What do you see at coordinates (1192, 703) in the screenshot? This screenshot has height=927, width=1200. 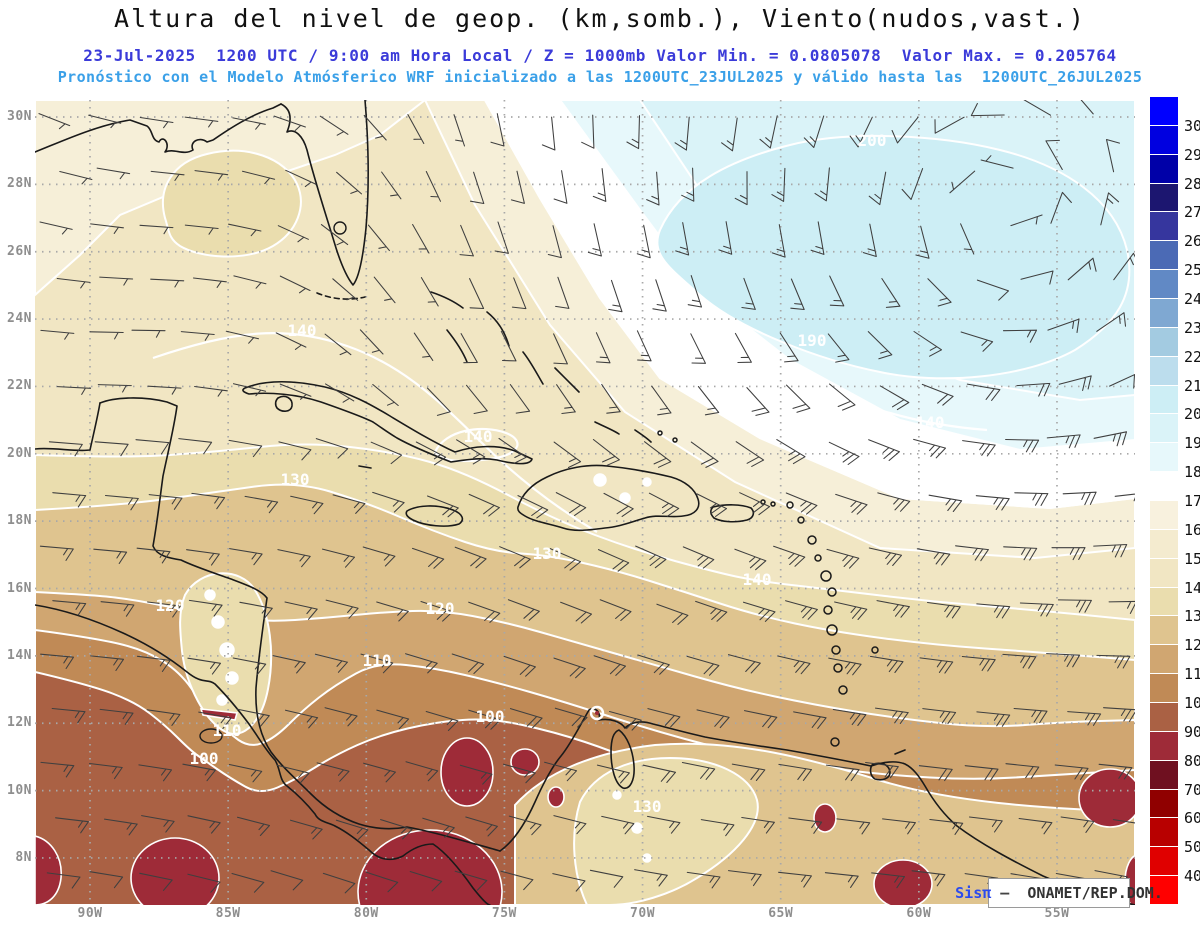 I see `colorbar-label: 100` at bounding box center [1192, 703].